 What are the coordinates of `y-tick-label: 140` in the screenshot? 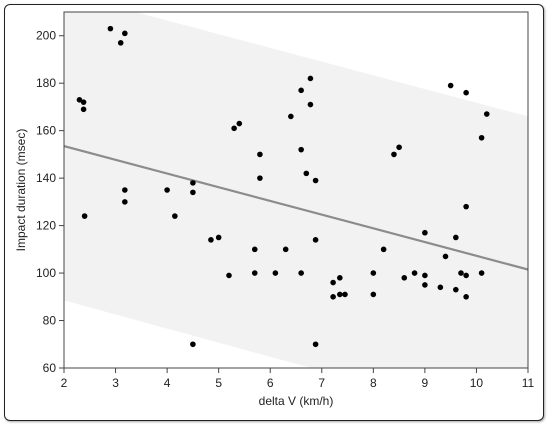 It's located at (46, 178).